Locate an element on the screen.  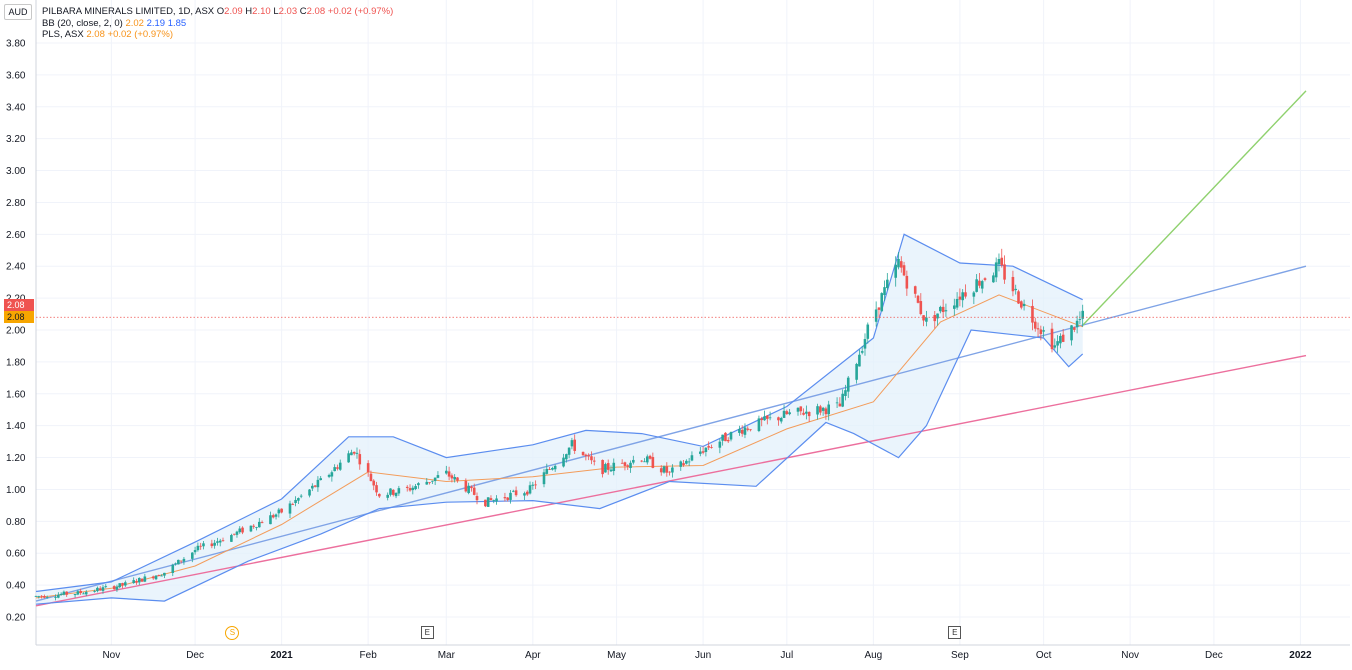
x-tick-label: Aug is located at coordinates (873, 655).